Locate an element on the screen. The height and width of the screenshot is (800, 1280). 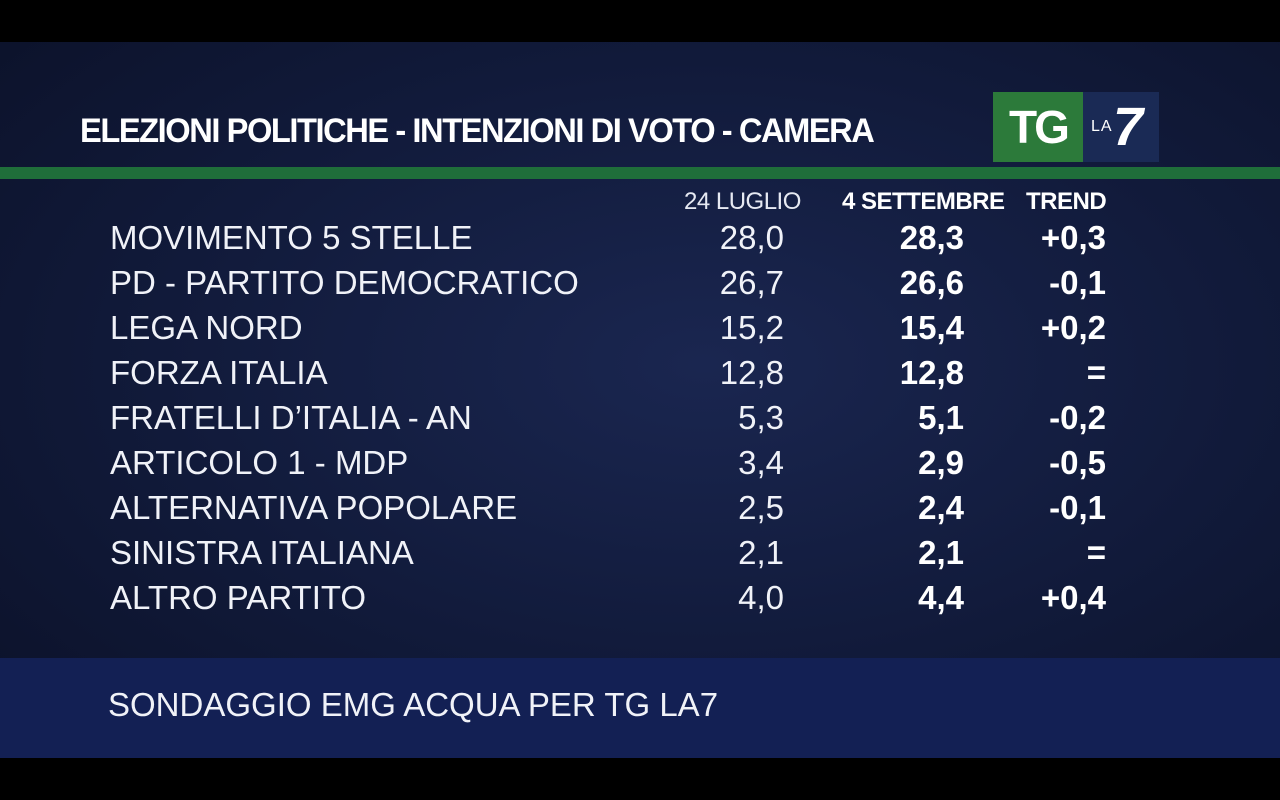
logo-la7: LA 7 is located at coordinates (1121, 127).